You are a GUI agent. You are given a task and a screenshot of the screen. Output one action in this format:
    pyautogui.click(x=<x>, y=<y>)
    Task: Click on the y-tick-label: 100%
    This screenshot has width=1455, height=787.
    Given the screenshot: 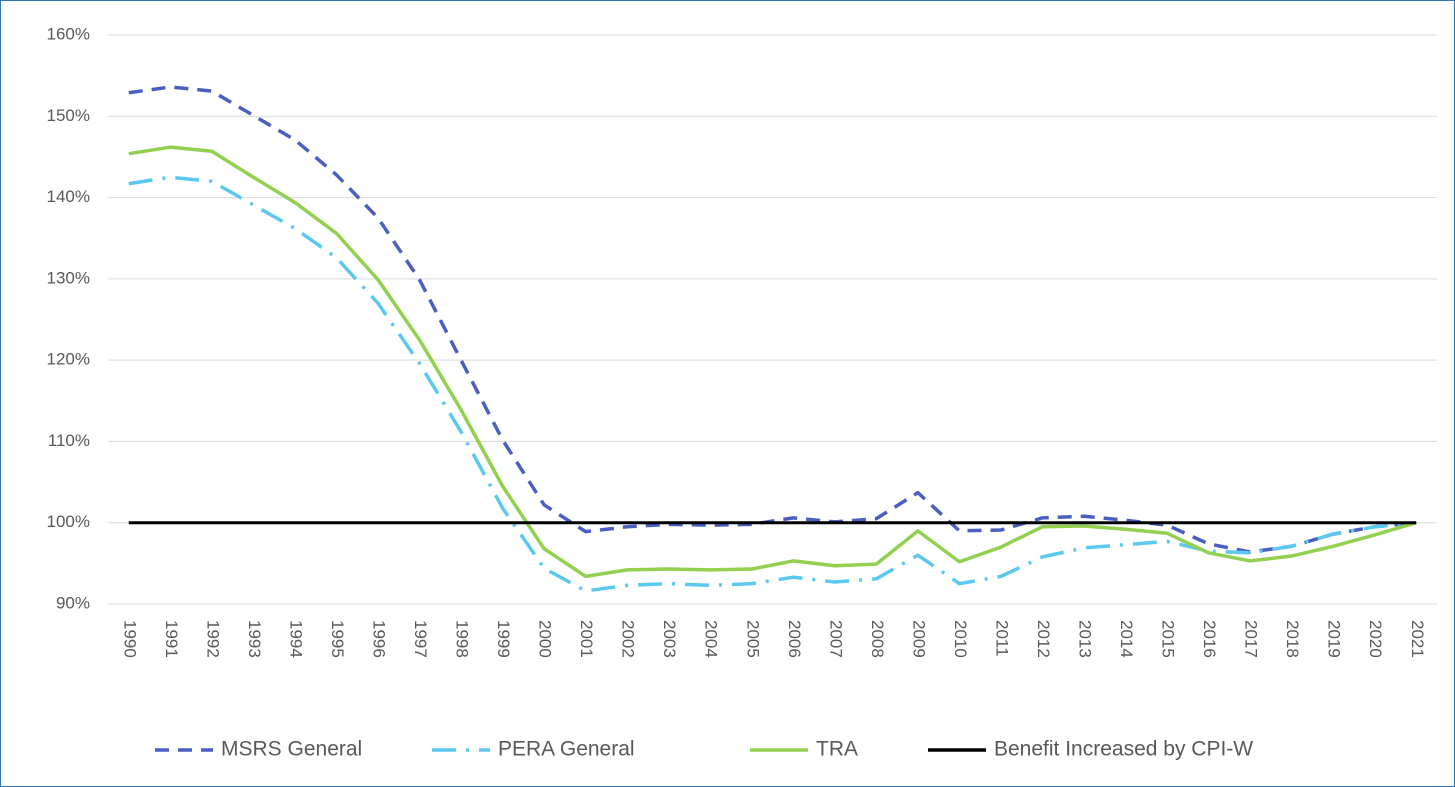 What is the action you would take?
    pyautogui.click(x=68, y=521)
    